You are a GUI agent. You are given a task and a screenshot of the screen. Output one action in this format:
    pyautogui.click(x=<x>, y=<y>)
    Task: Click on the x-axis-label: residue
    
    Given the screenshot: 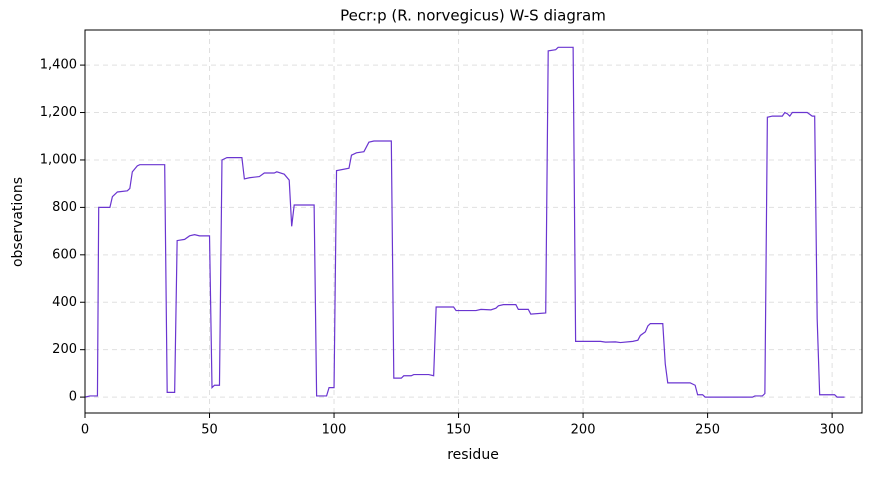 What is the action you would take?
    pyautogui.click(x=473, y=455)
    